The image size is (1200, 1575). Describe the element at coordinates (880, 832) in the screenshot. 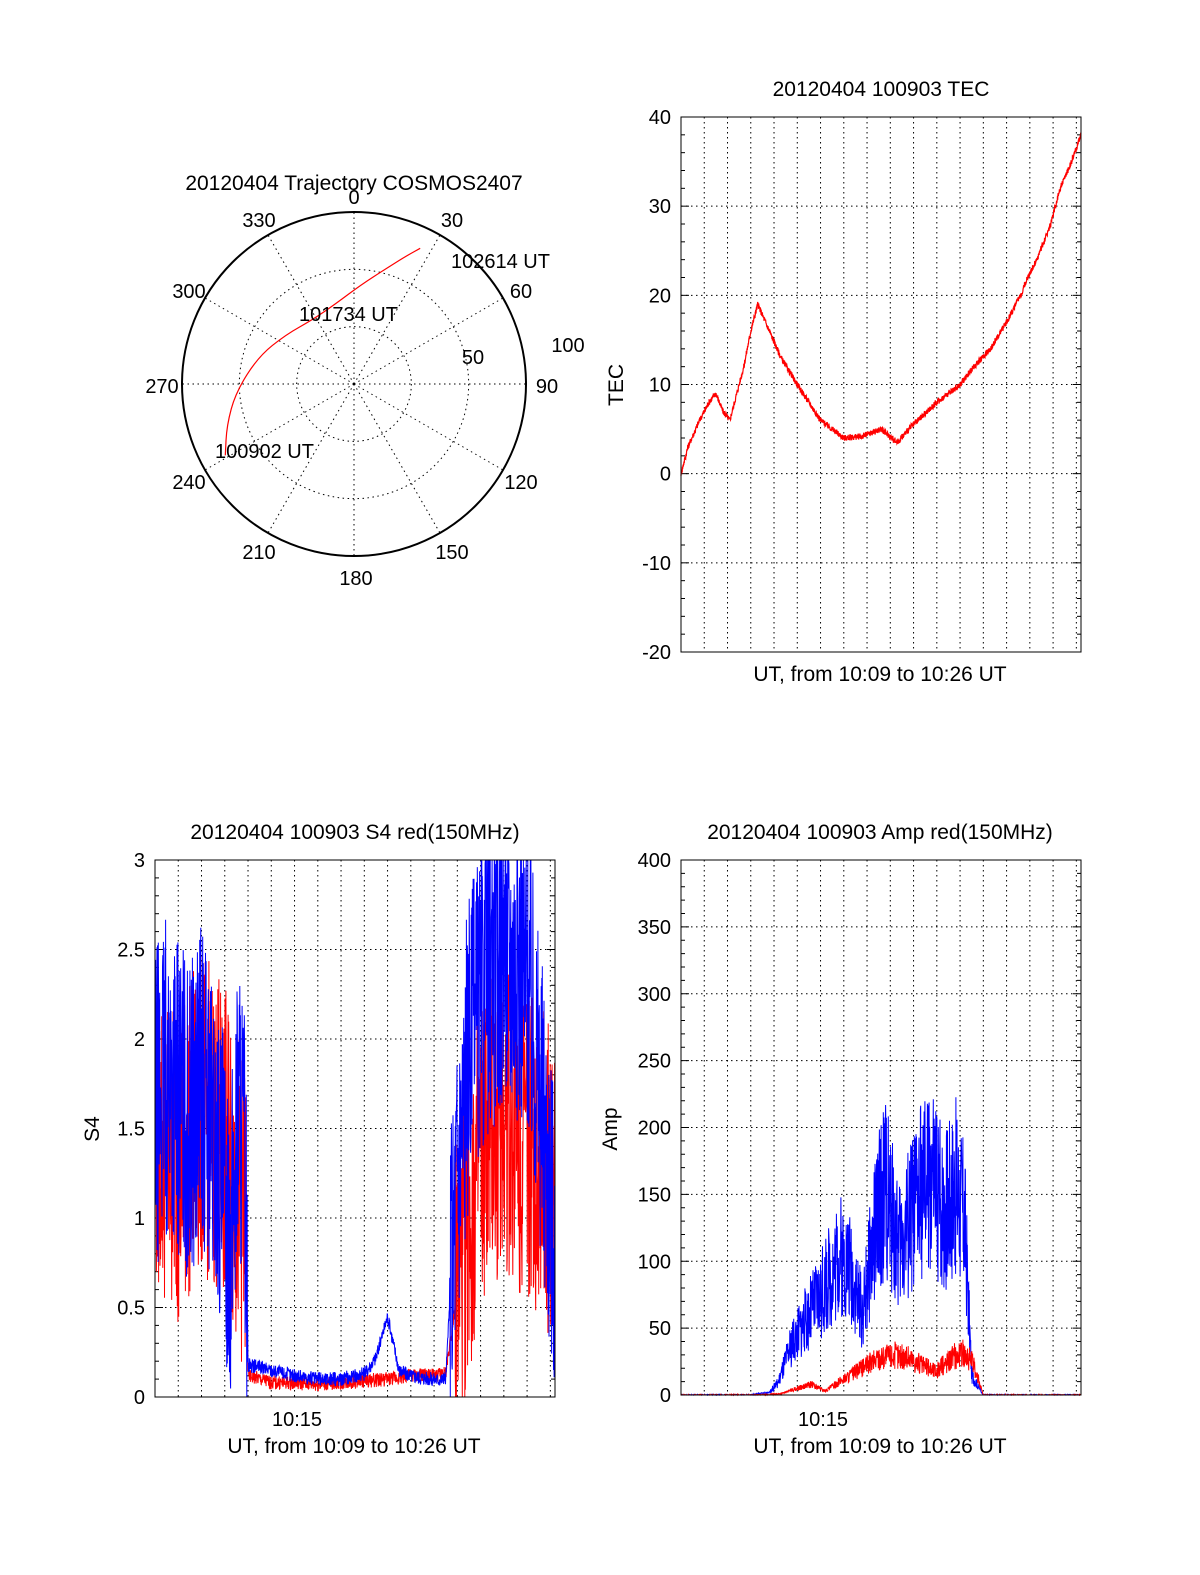

I see `amp-chart-title: 20120404 100903 Amp red(150MHz)` at that location.